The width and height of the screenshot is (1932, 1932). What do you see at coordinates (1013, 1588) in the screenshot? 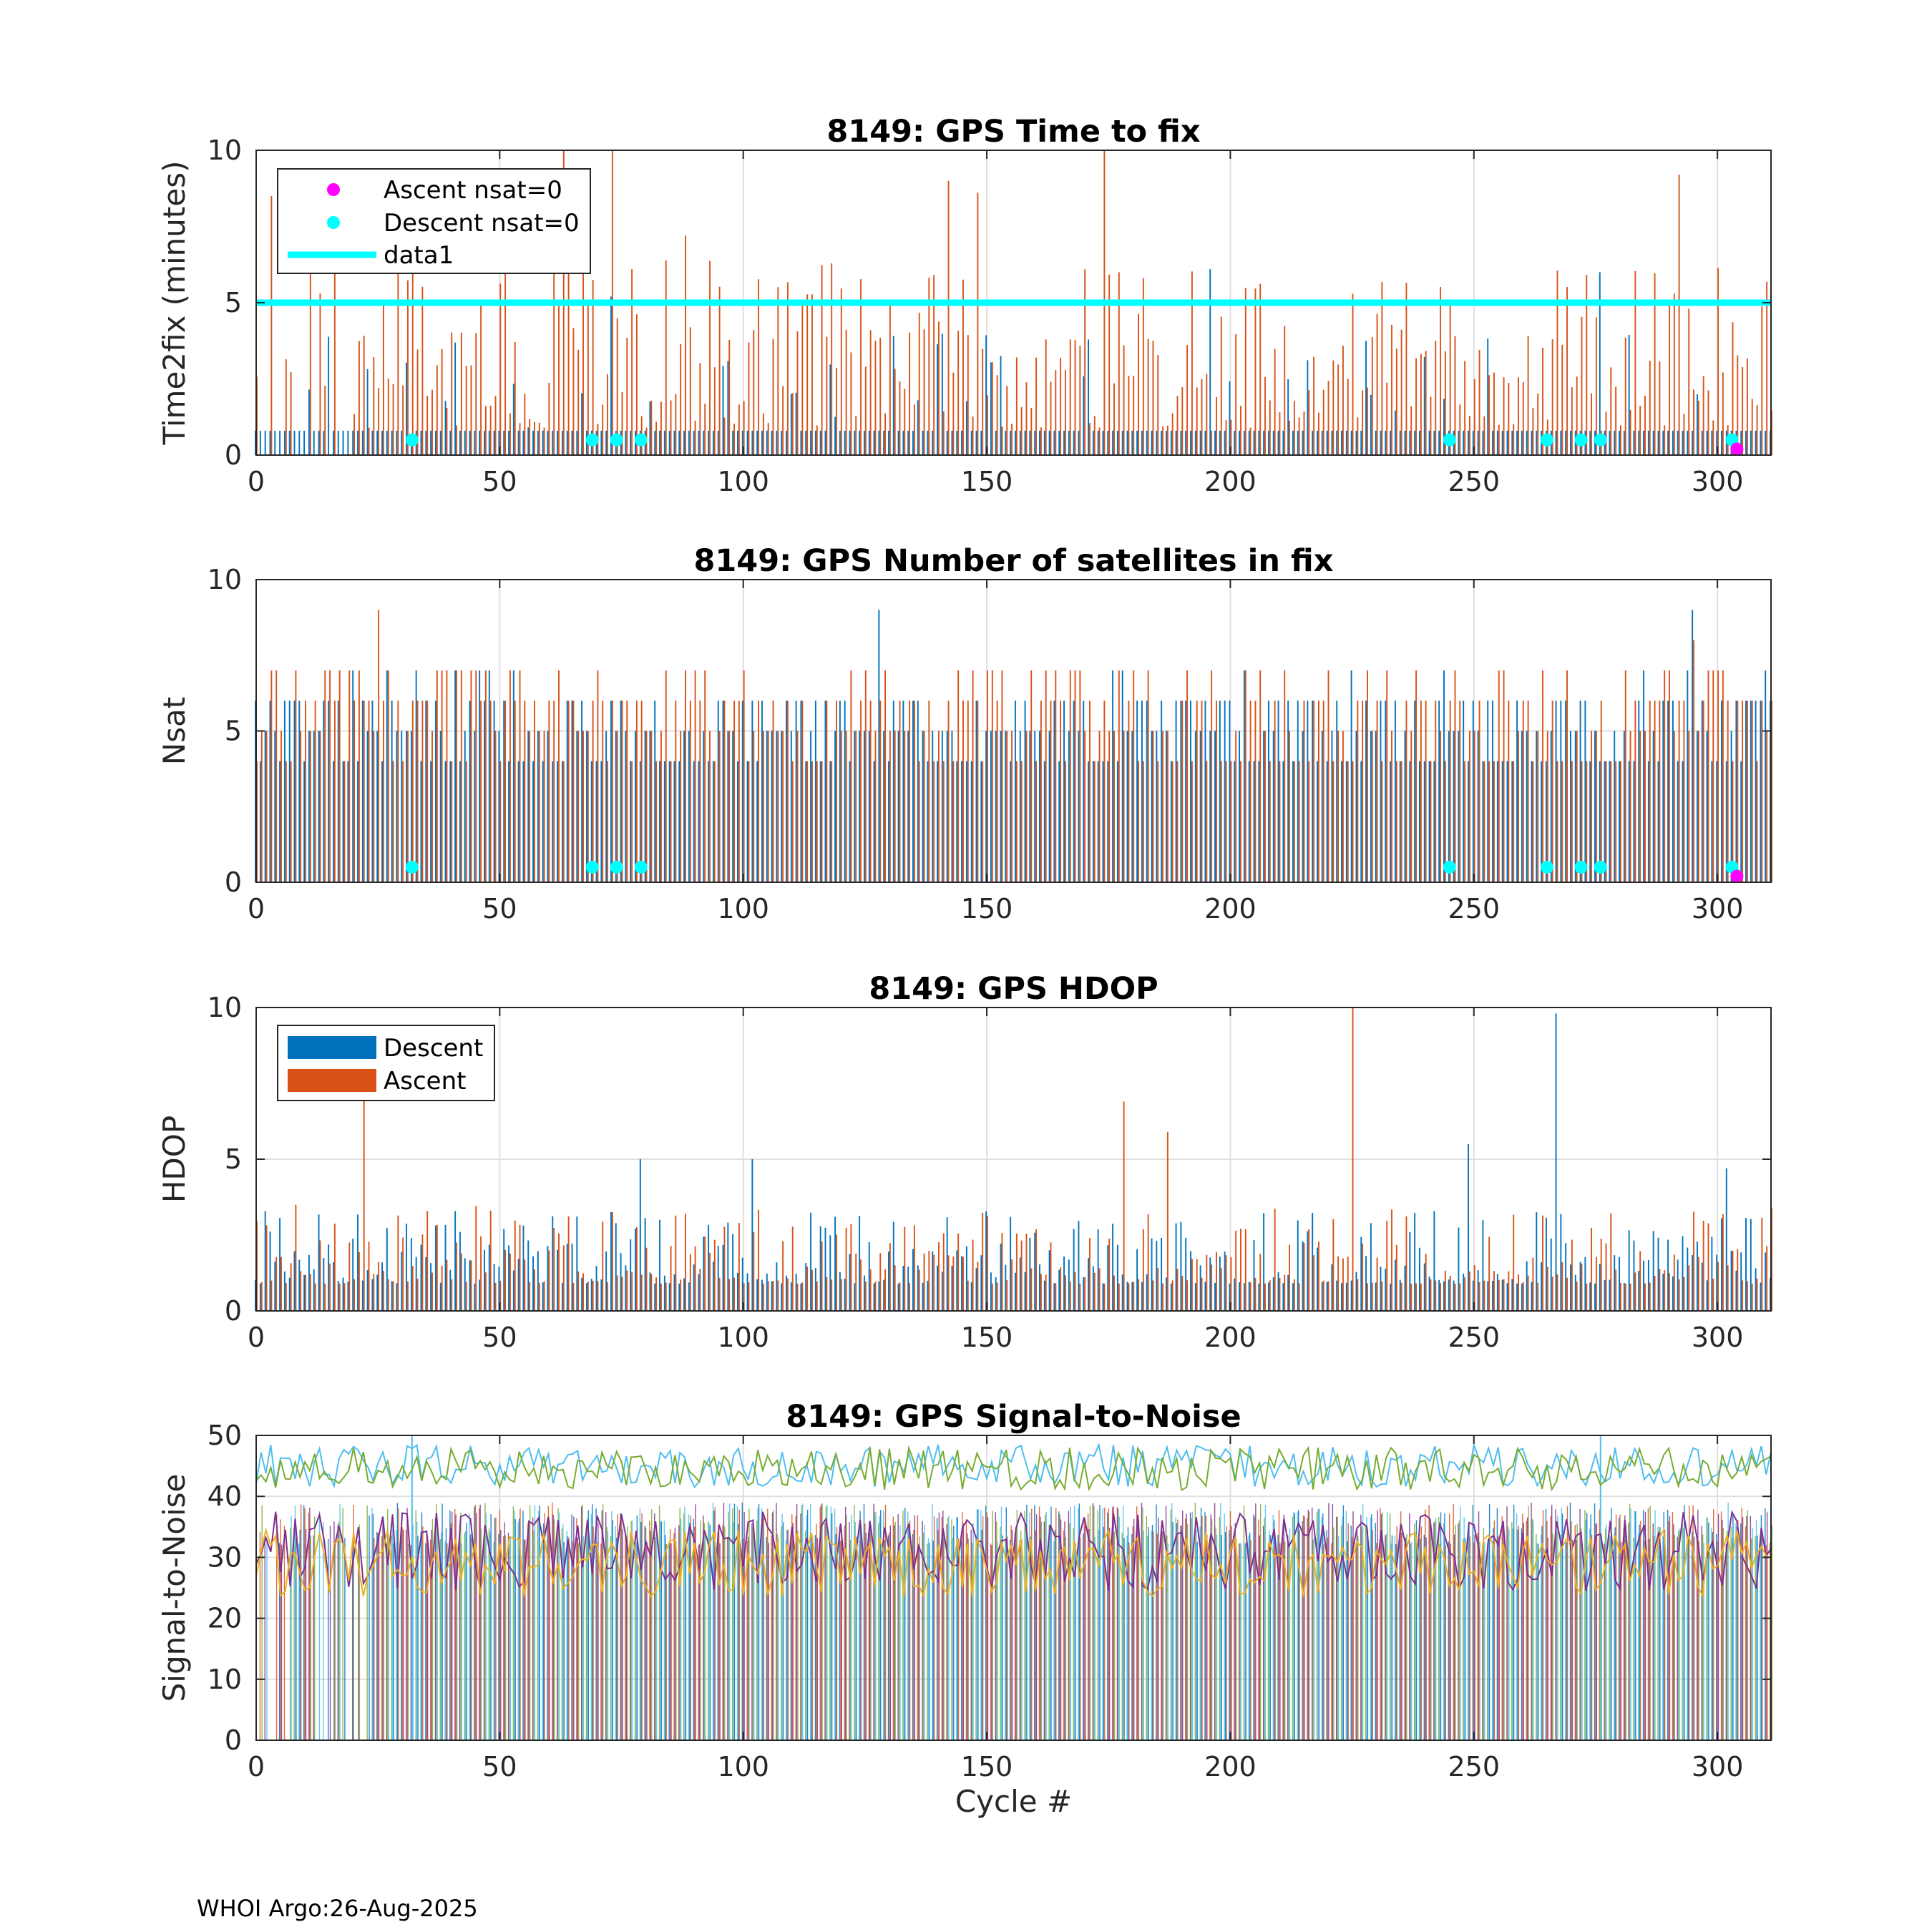
I see `axes-box` at bounding box center [1013, 1588].